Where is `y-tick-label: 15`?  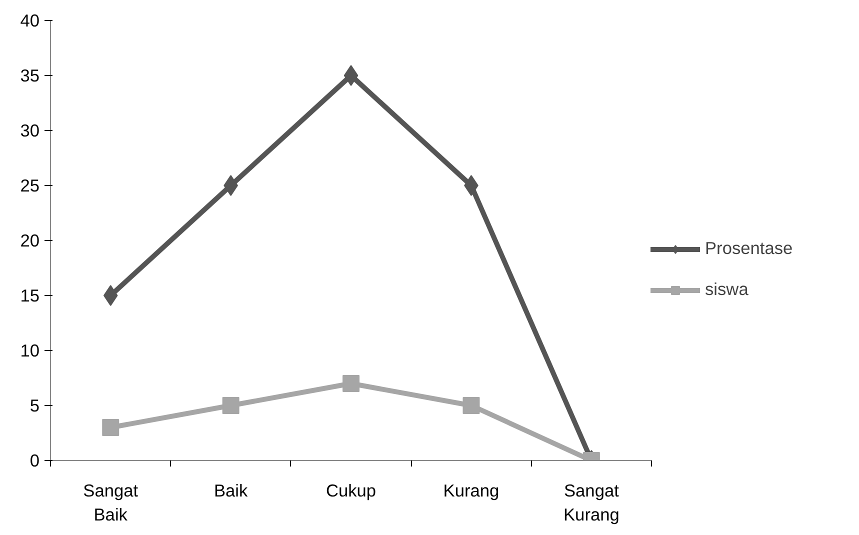
y-tick-label: 15 is located at coordinates (30, 296).